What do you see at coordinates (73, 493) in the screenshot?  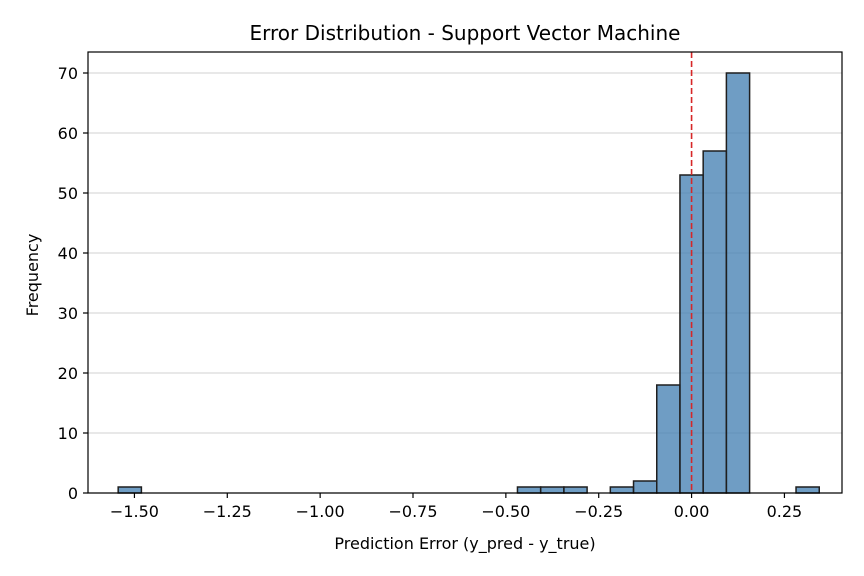 I see `y-tick-label: 0` at bounding box center [73, 493].